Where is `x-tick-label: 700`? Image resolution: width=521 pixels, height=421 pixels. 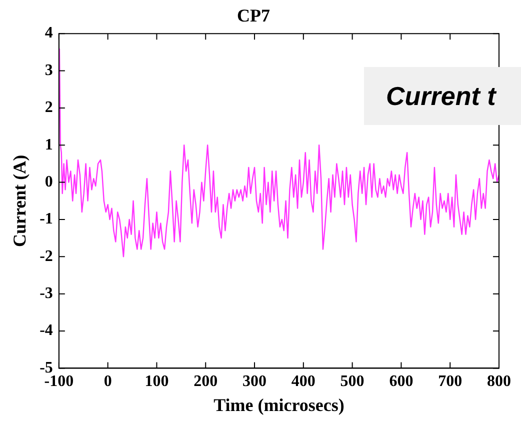 x-tick-label: 700 is located at coordinates (450, 381).